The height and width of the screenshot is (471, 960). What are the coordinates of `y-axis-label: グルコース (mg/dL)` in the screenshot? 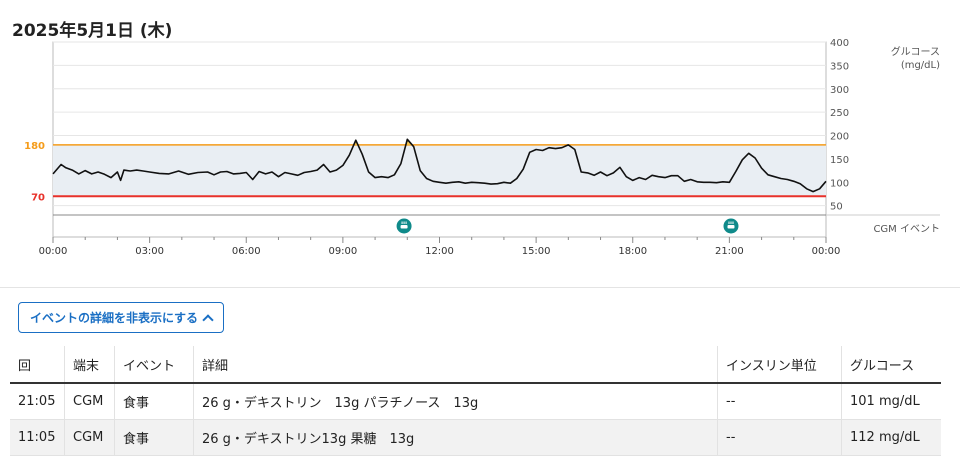 It's located at (915, 58).